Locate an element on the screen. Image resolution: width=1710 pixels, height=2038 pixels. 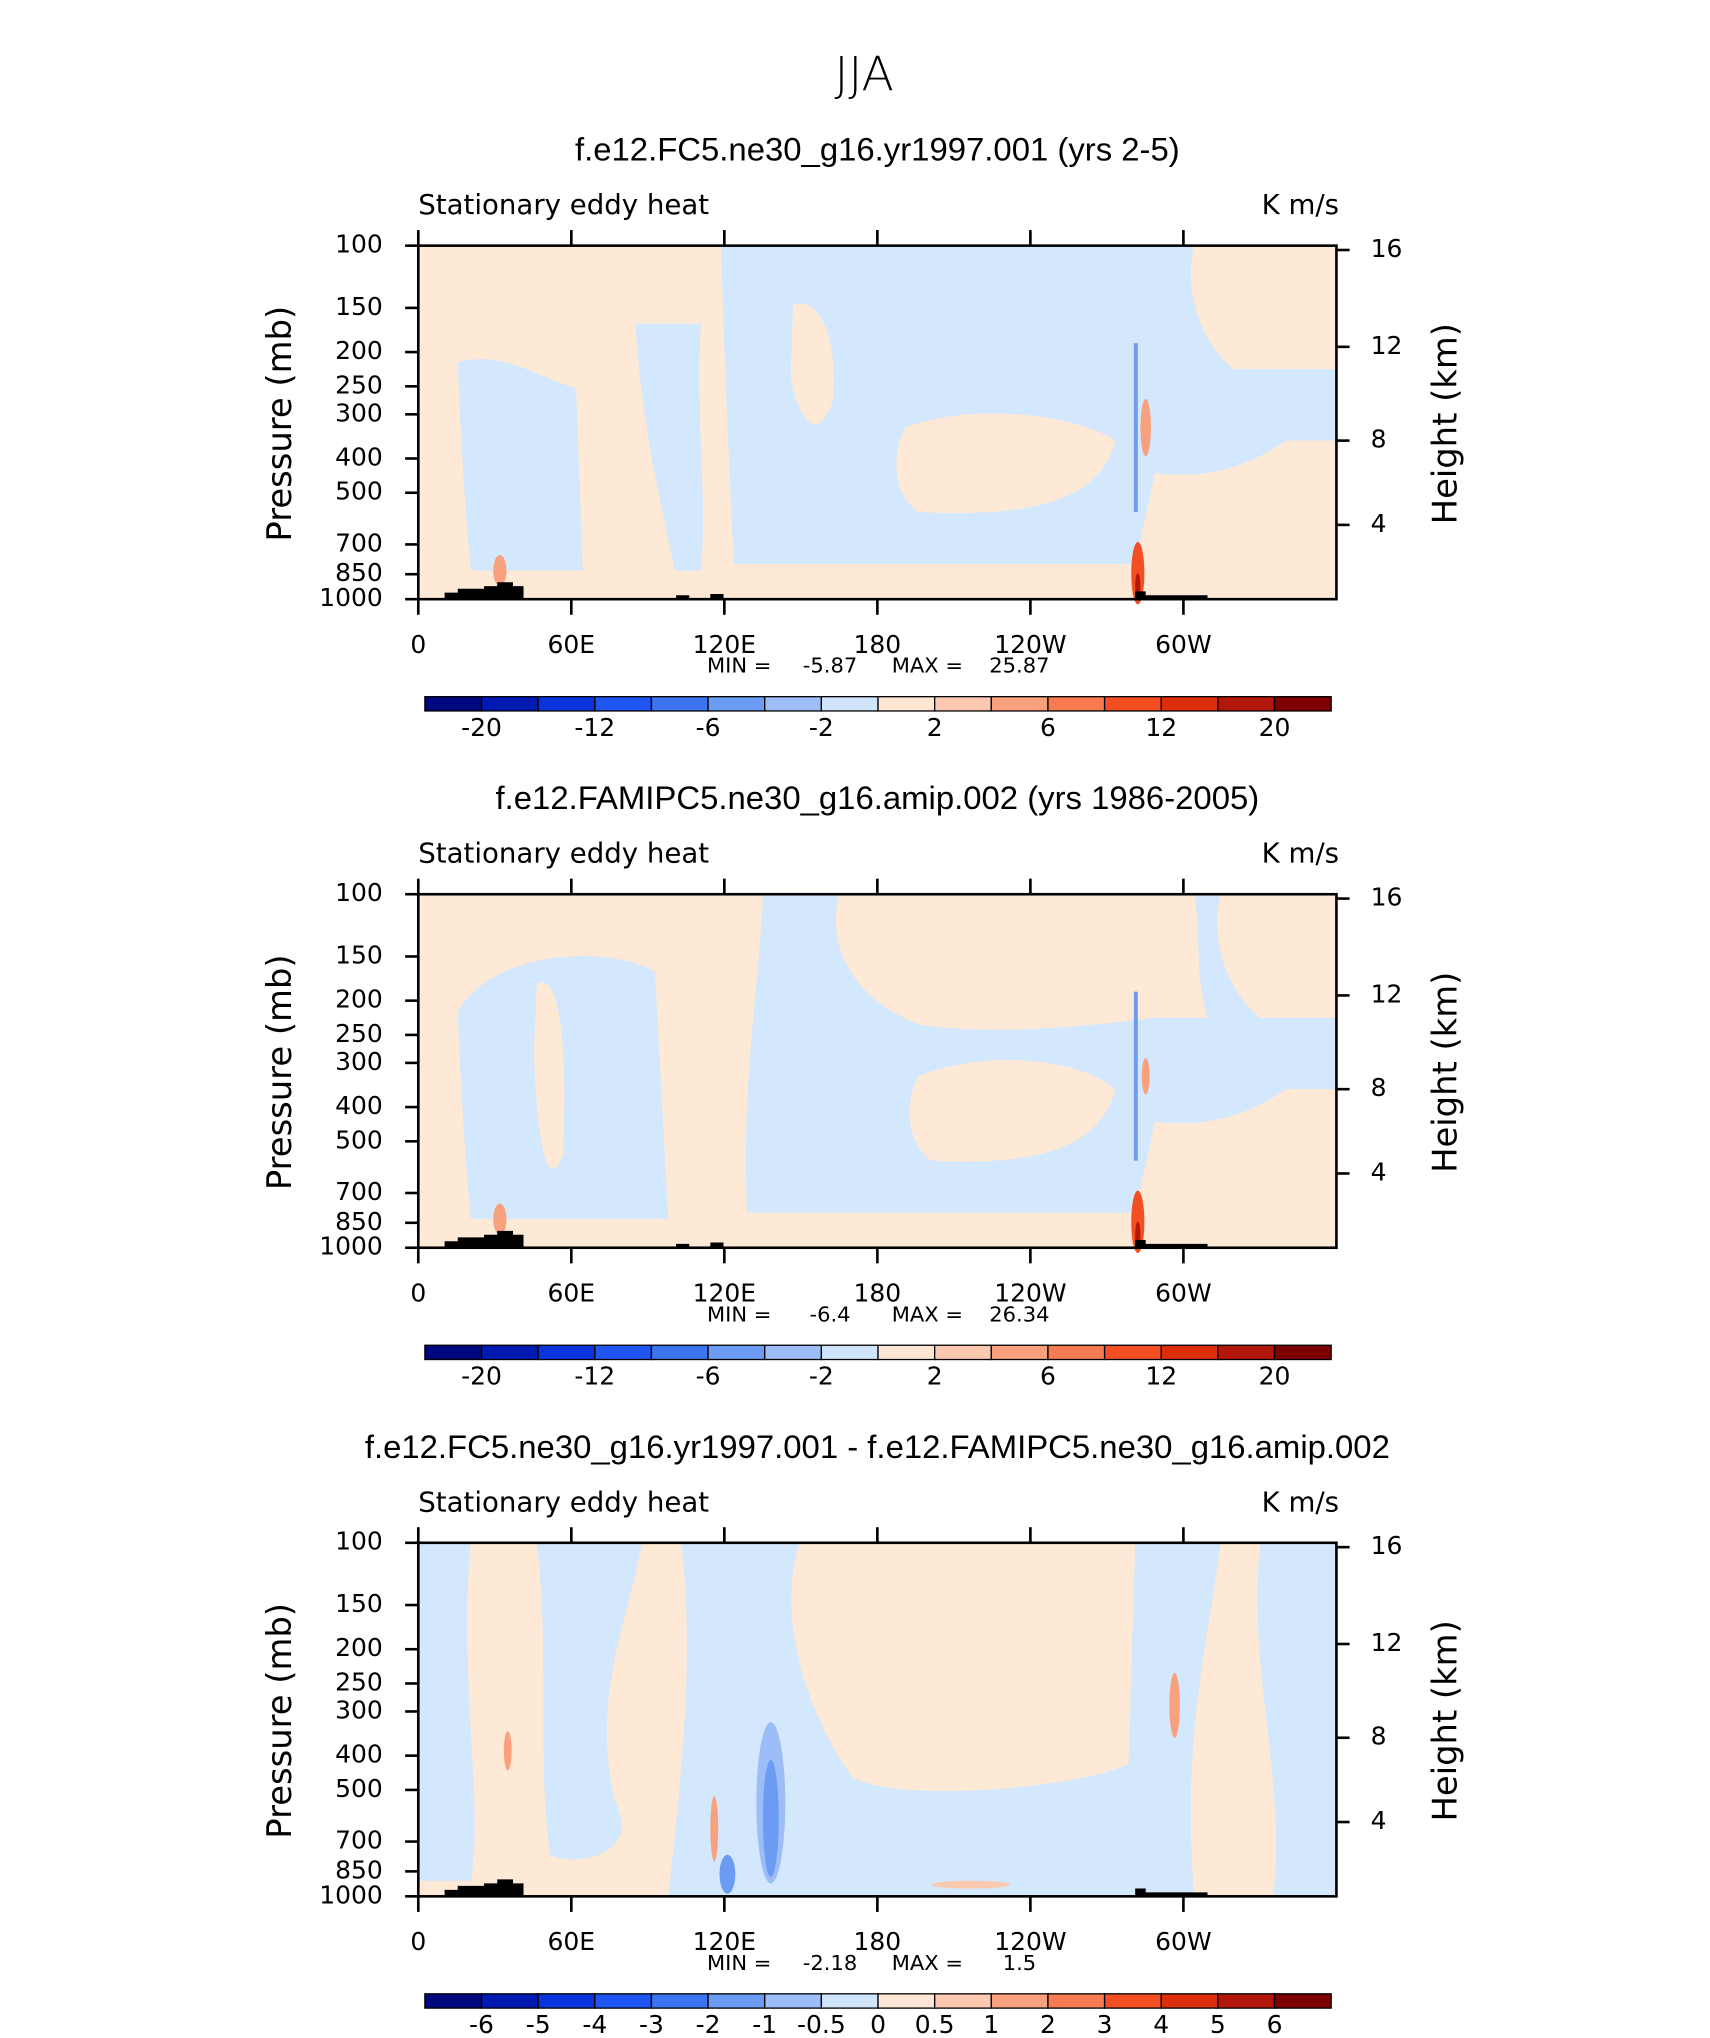
y-tick-label: 500 is located at coordinates (359, 1139).